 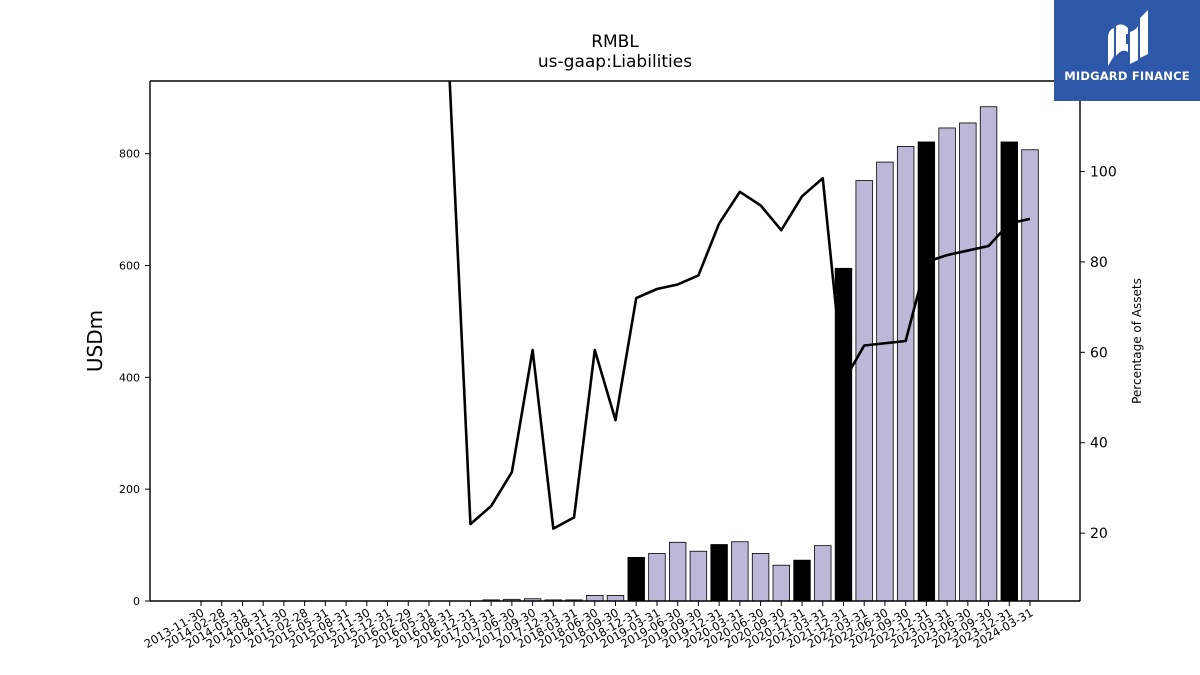 I want to click on y2-tick-label: 40, so click(x=1099, y=444).